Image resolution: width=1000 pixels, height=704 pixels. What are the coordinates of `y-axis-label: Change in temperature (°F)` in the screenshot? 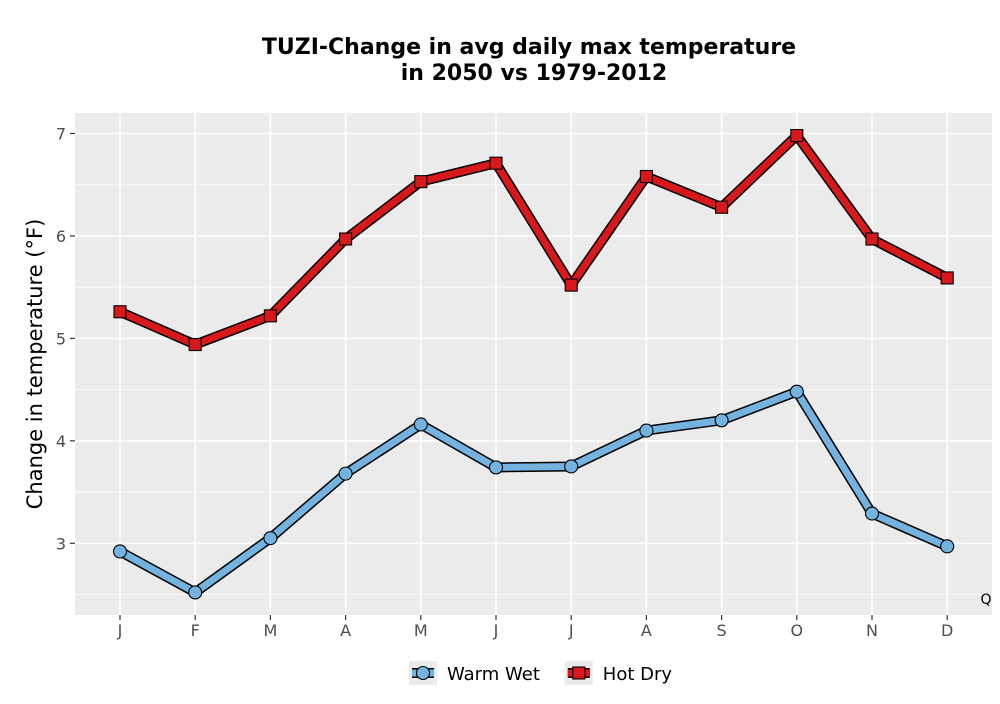 It's located at (35, 364).